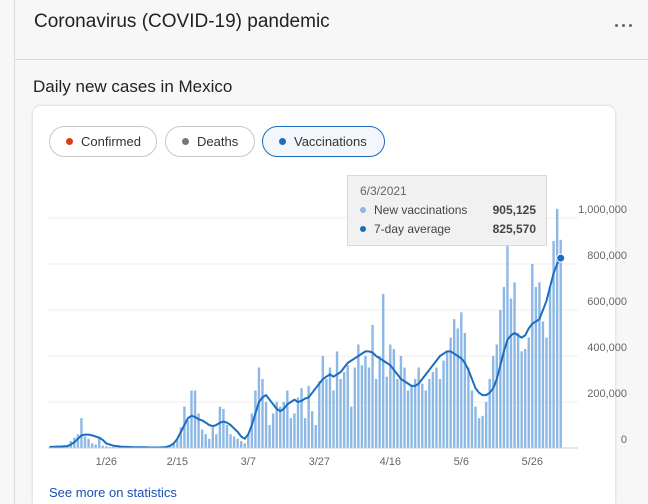 The height and width of the screenshot is (504, 648). Describe the element at coordinates (113, 492) in the screenshot. I see `statistics-link: See more on statistics` at that location.